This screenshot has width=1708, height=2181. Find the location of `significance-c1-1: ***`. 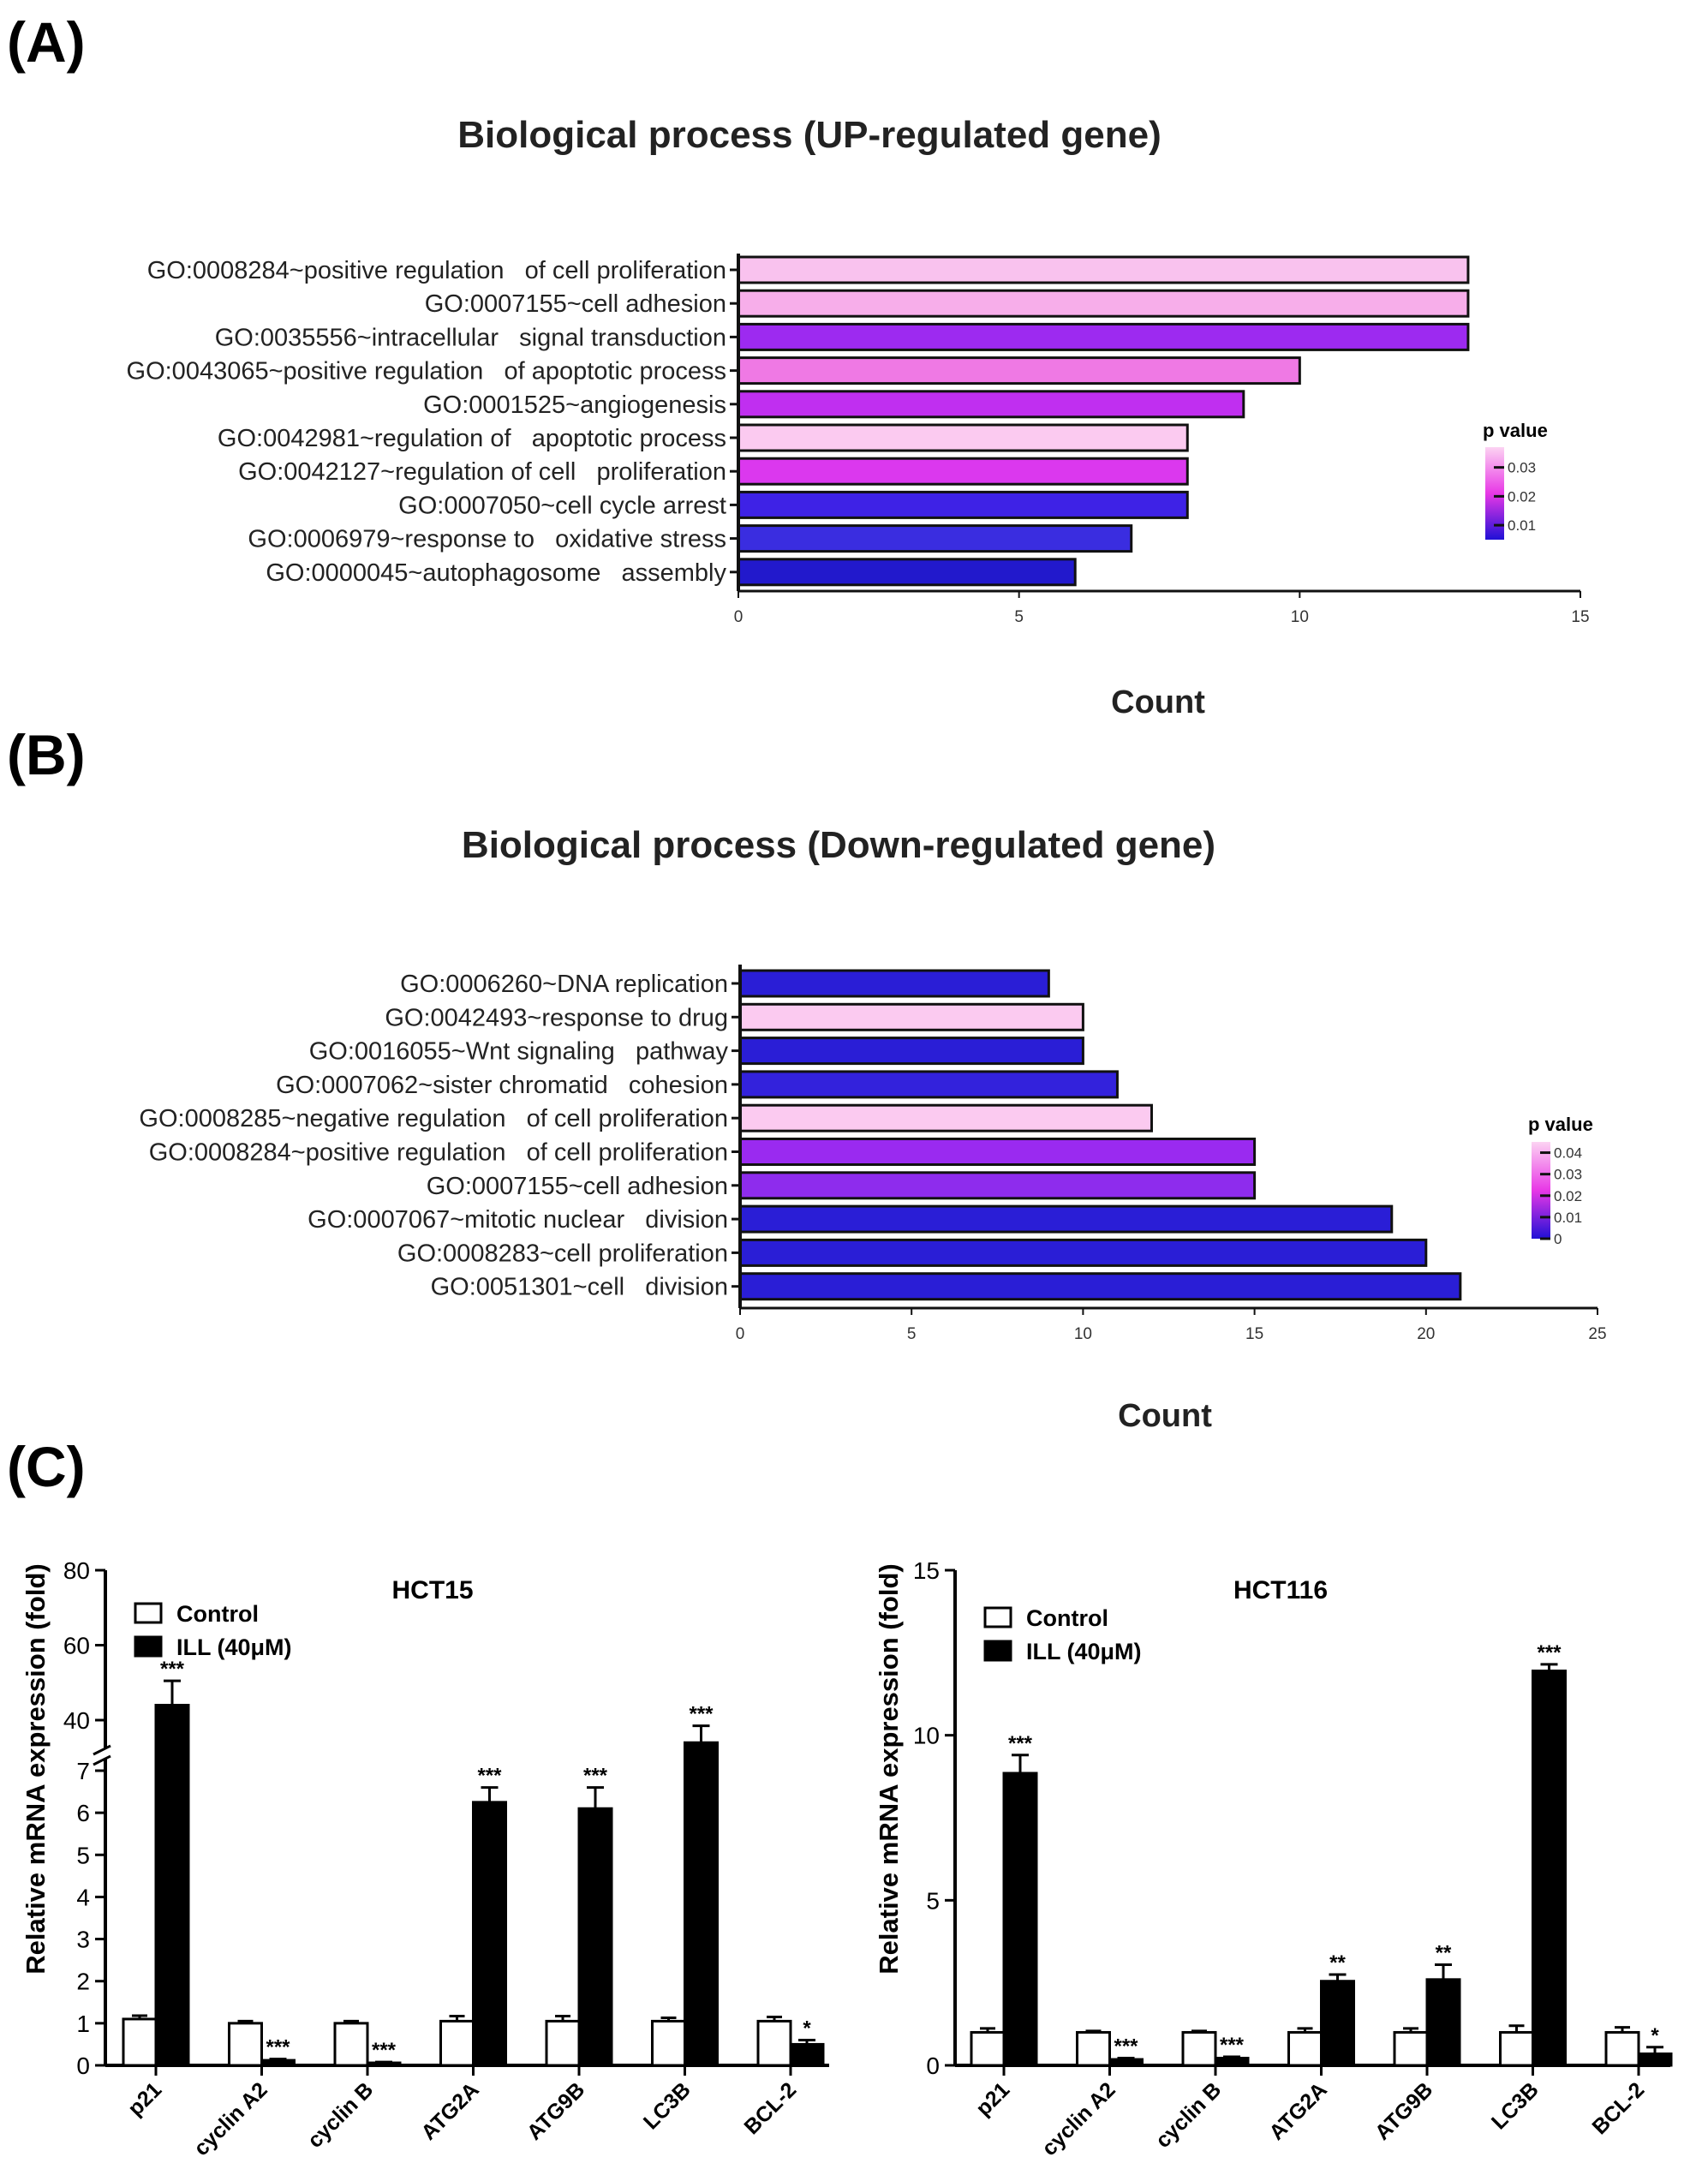

significance-c1-1: *** is located at coordinates (278, 2047).